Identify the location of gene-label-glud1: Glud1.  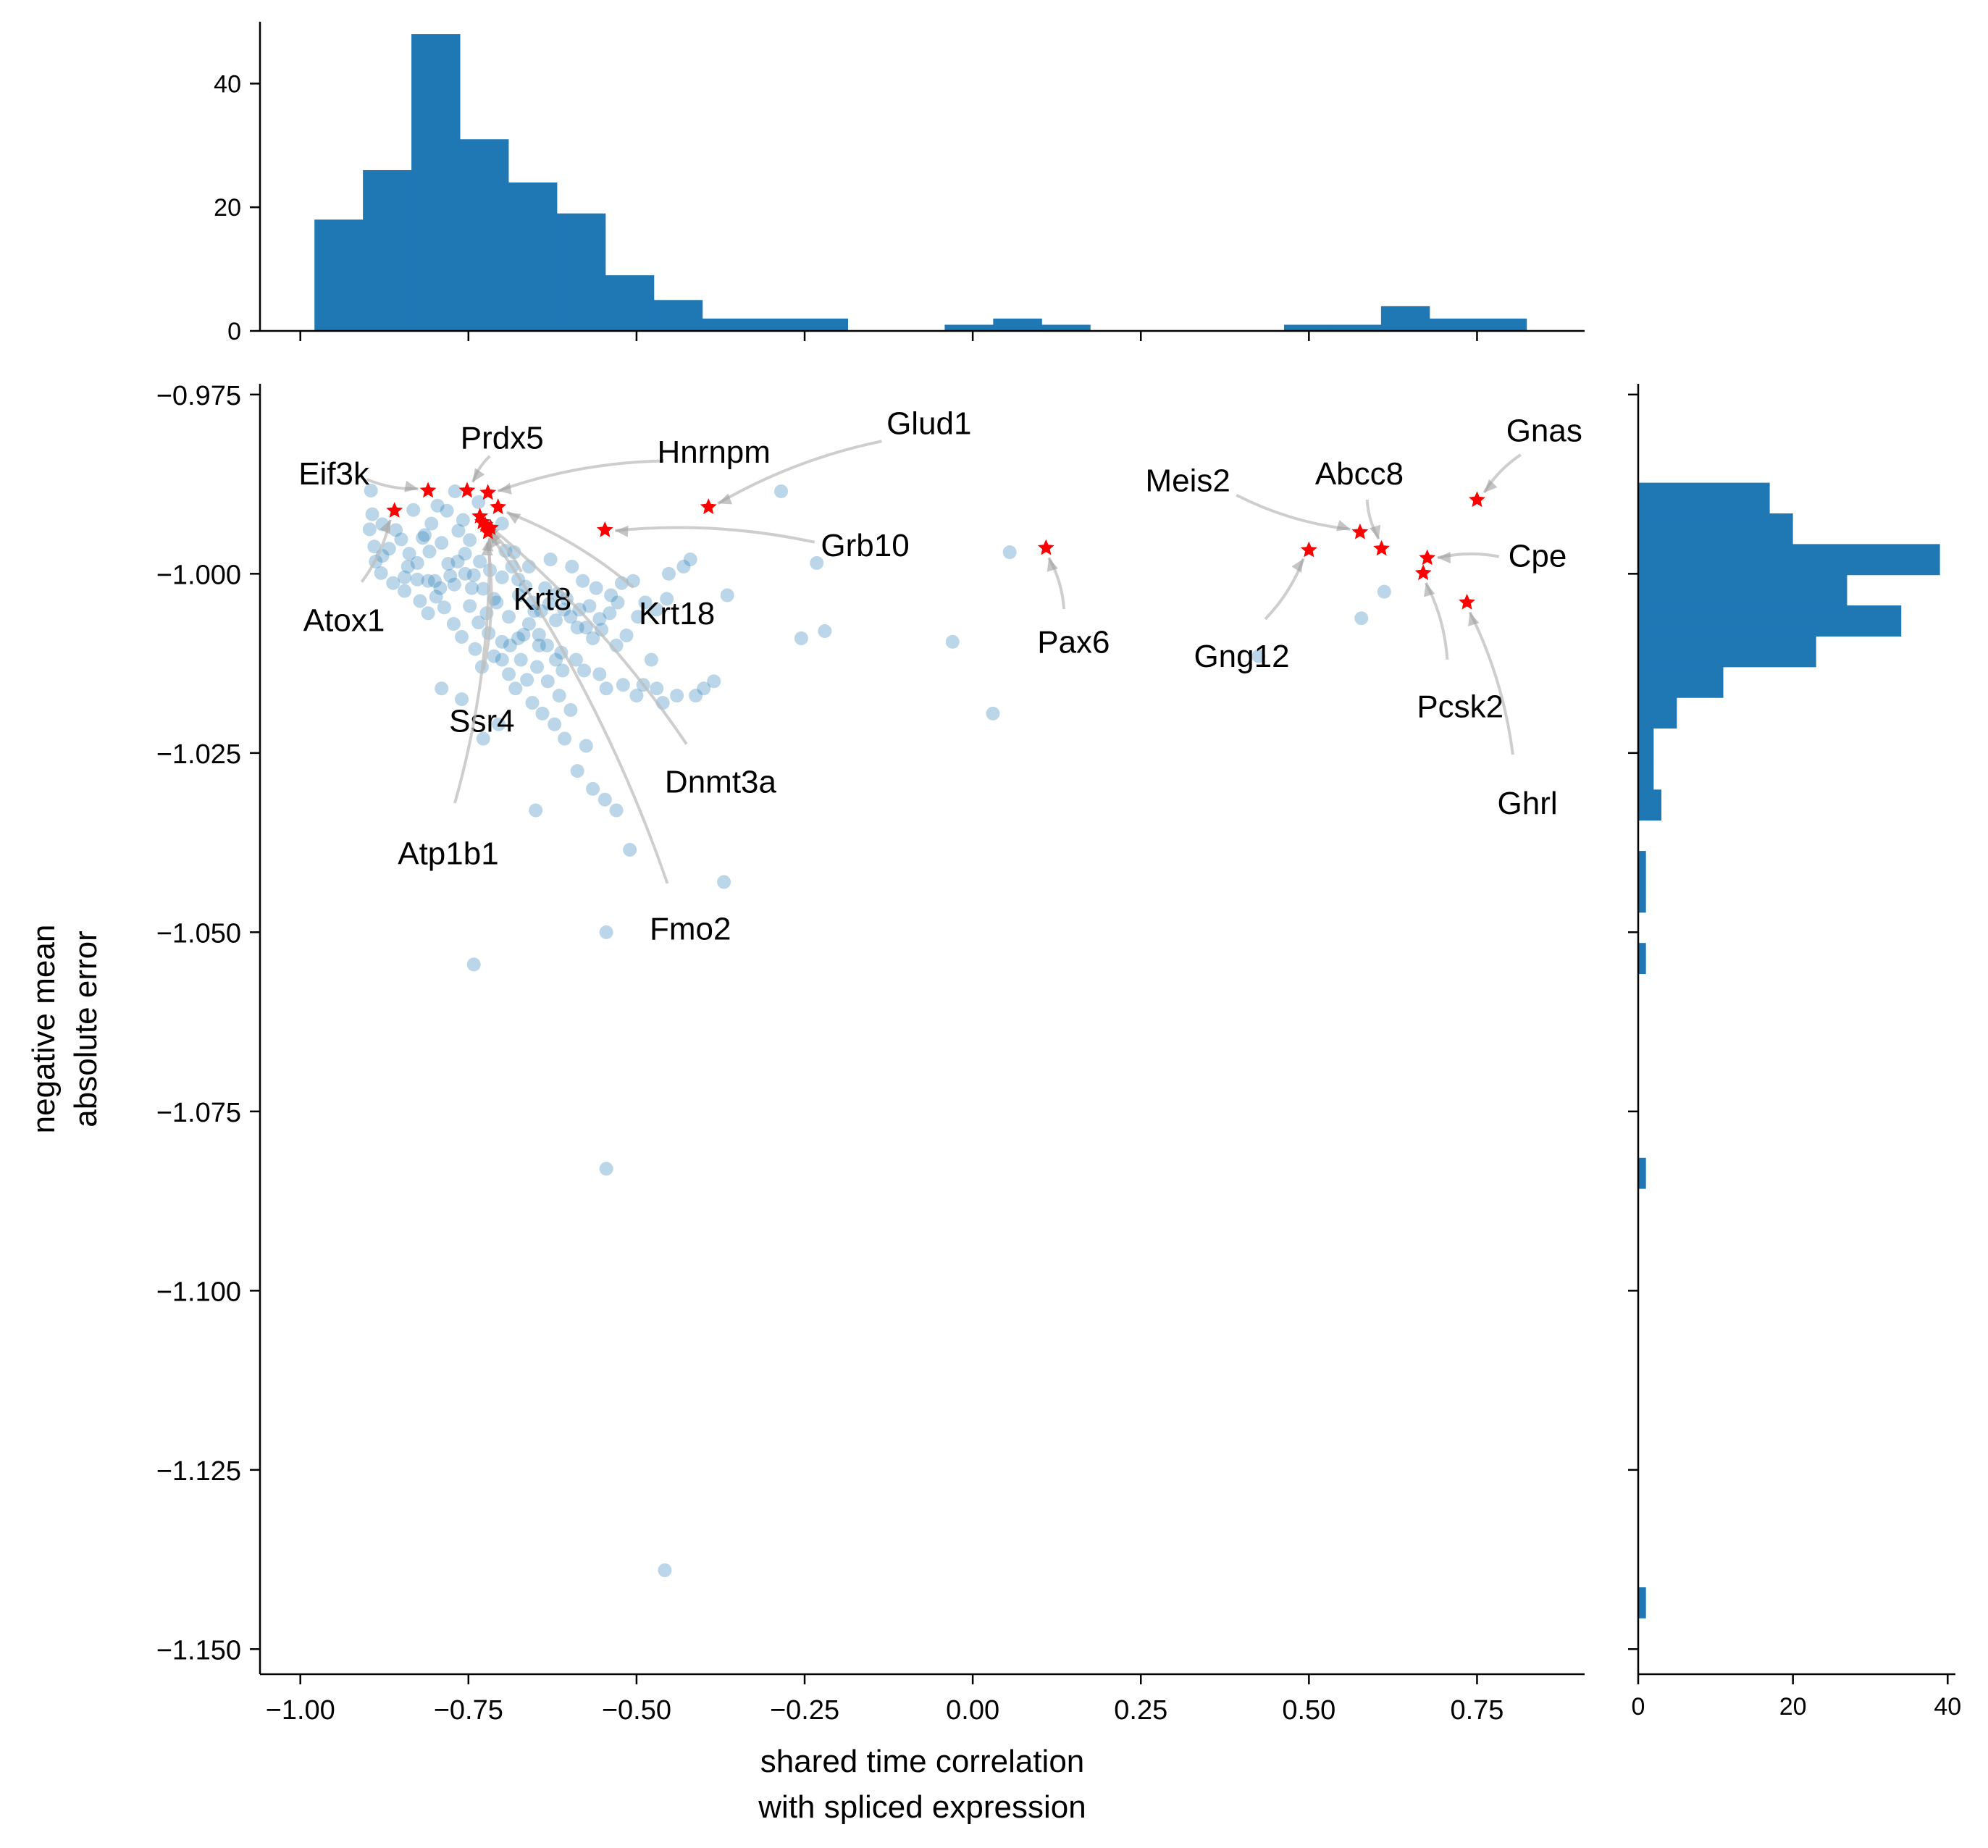
(929, 424).